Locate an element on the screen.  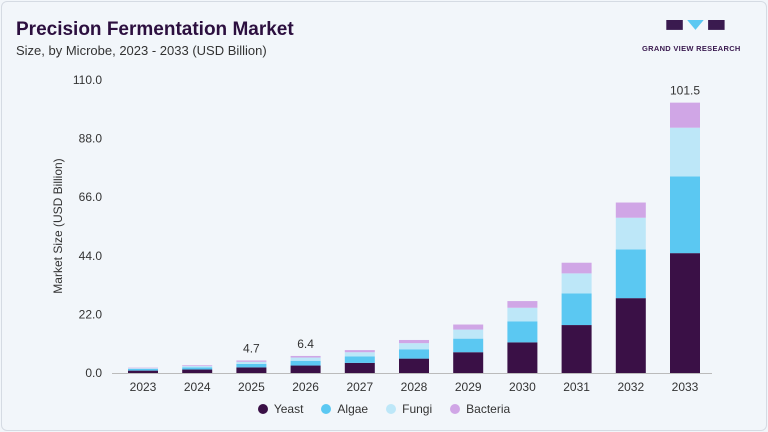
bar-segment-algae-2029 is located at coordinates (468, 345).